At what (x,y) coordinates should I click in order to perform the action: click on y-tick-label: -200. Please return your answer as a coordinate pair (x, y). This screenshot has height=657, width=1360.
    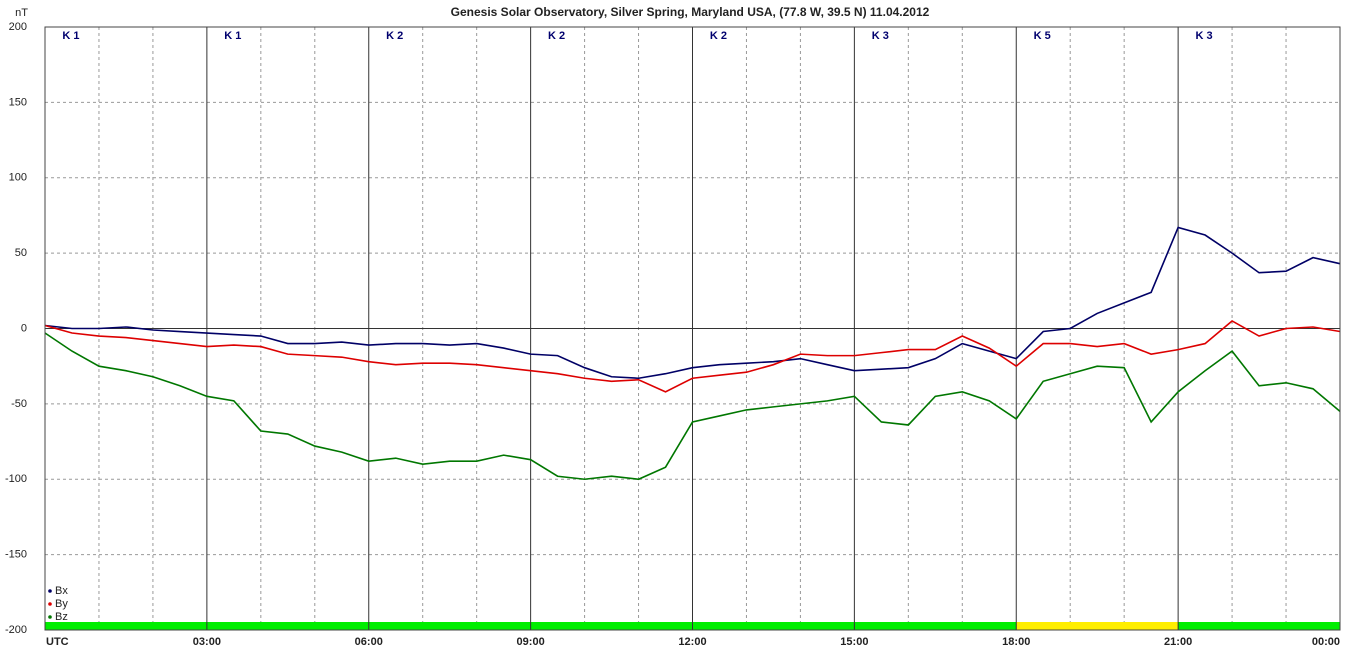
    Looking at the image, I should click on (16, 630).